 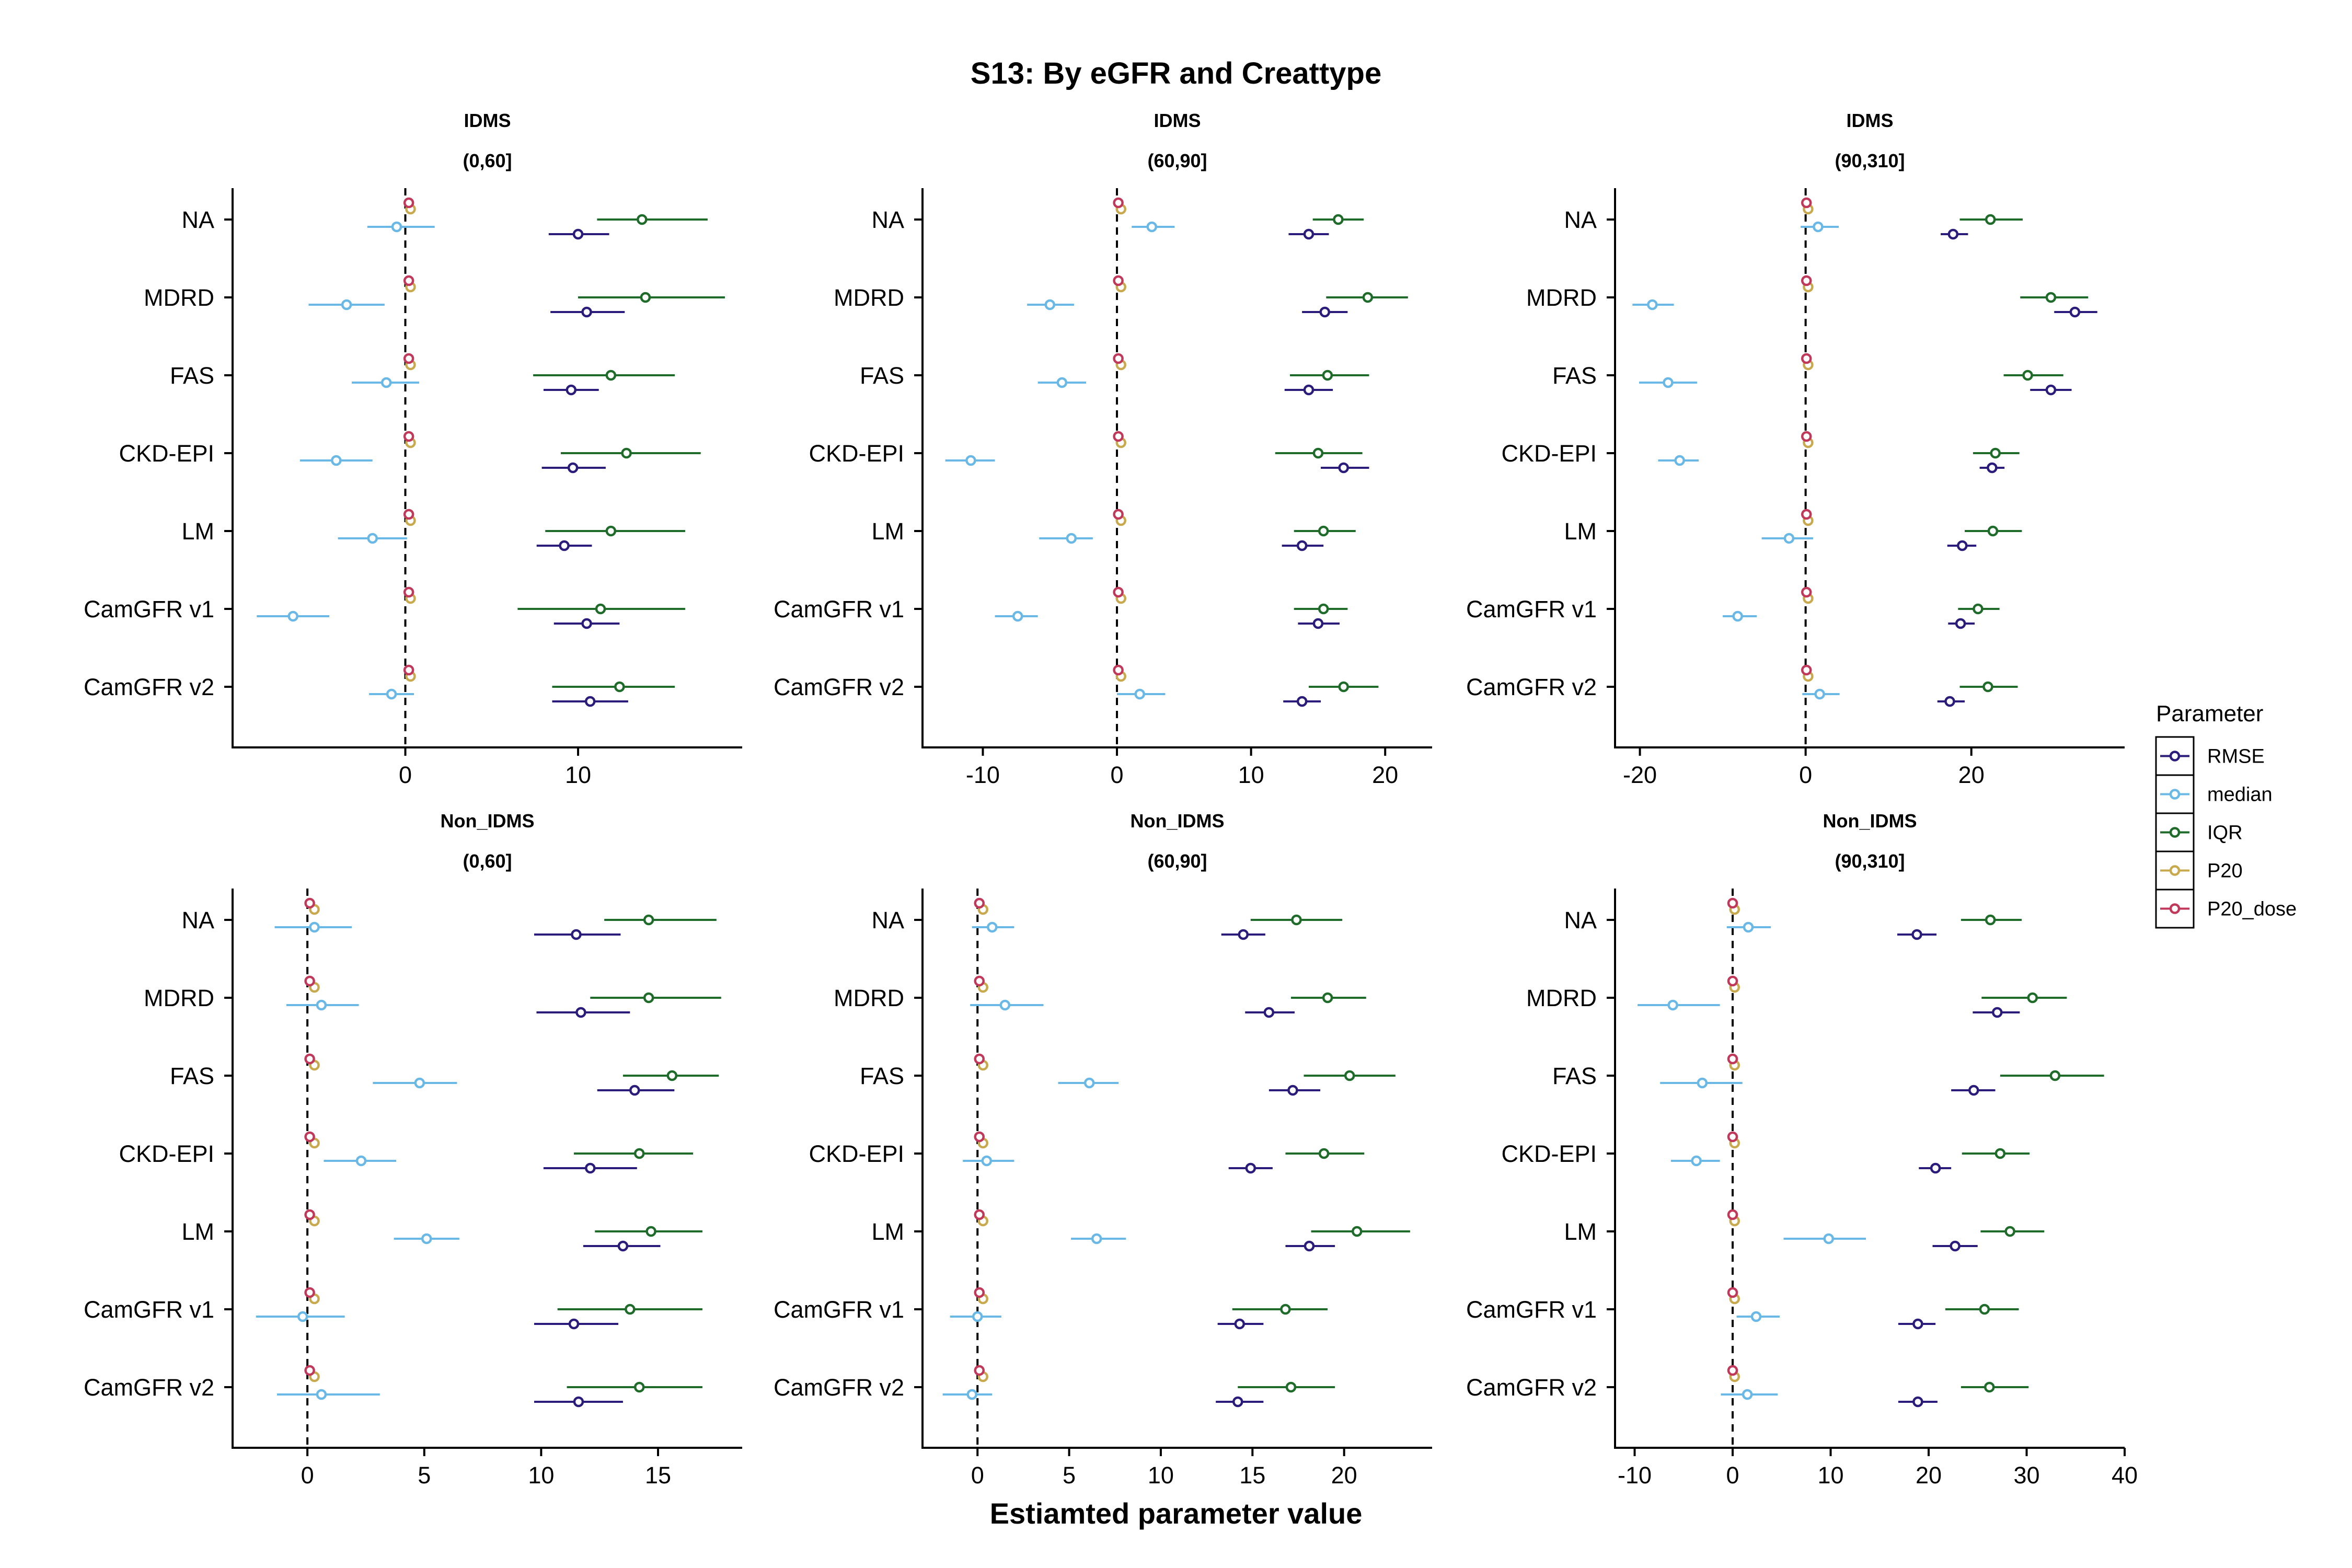 What do you see at coordinates (307, 1475) in the screenshot?
I see `x-tick-label: 0` at bounding box center [307, 1475].